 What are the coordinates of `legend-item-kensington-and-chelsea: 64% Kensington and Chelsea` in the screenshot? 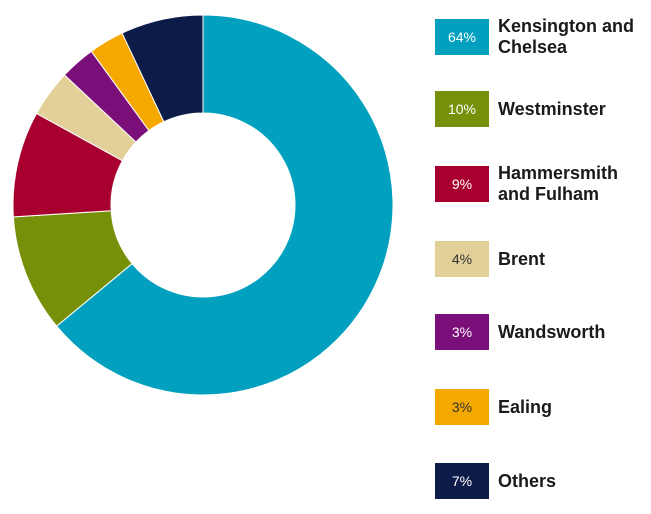 It's located at (543, 34).